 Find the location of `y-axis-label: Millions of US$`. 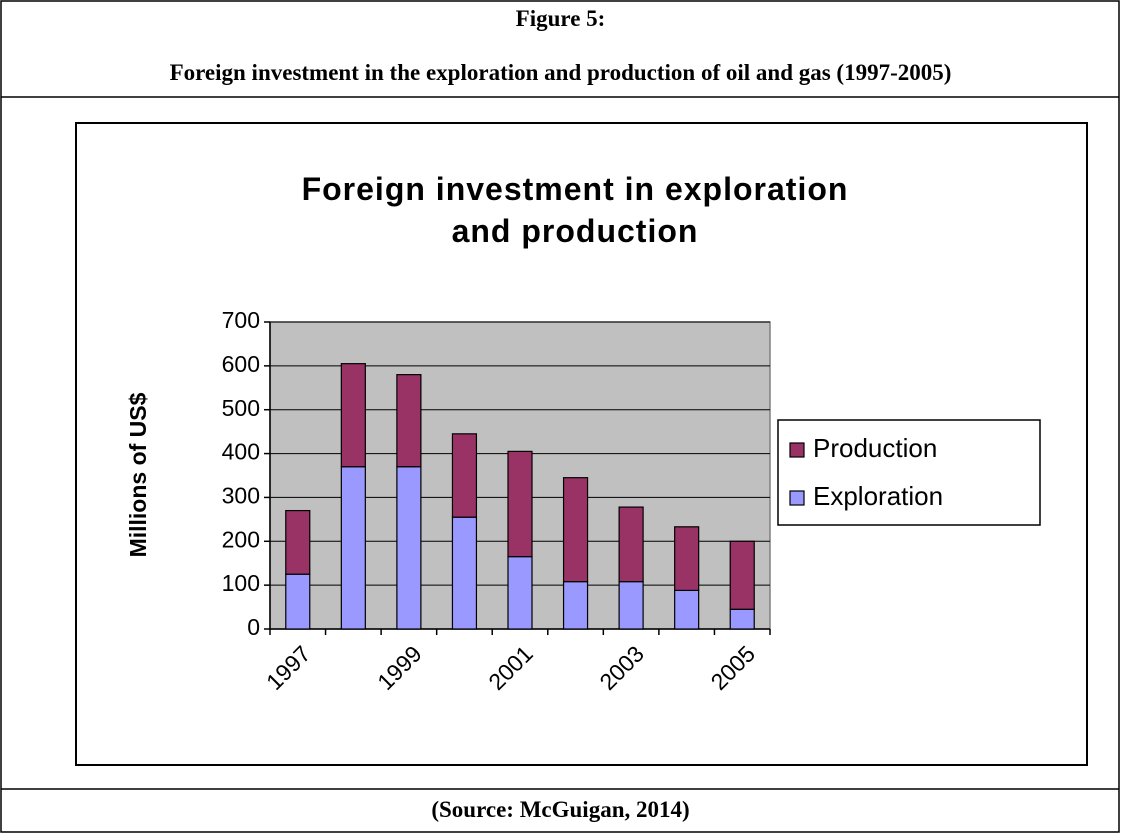

y-axis-label: Millions of US$ is located at coordinates (138, 474).